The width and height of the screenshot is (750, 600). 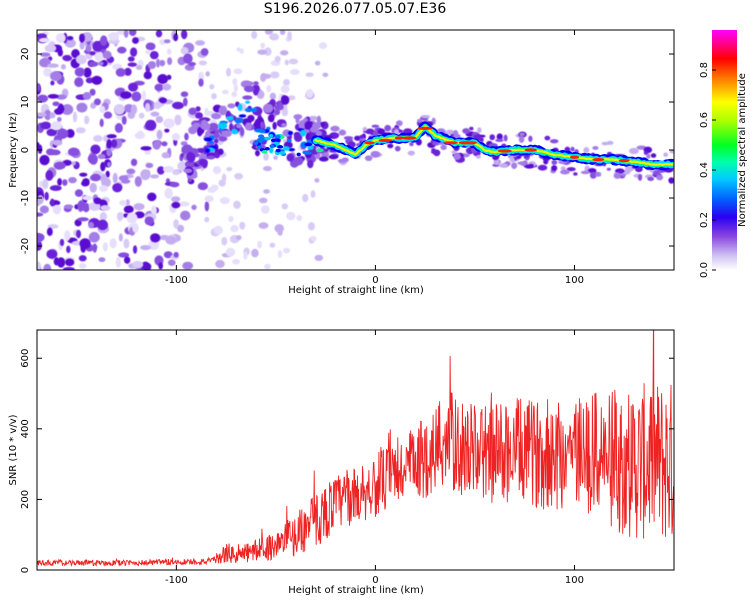 What do you see at coordinates (707, 170) in the screenshot?
I see `colorbar-ticks: 0.0 0.2 0.4 0.6 0.8` at bounding box center [707, 170].